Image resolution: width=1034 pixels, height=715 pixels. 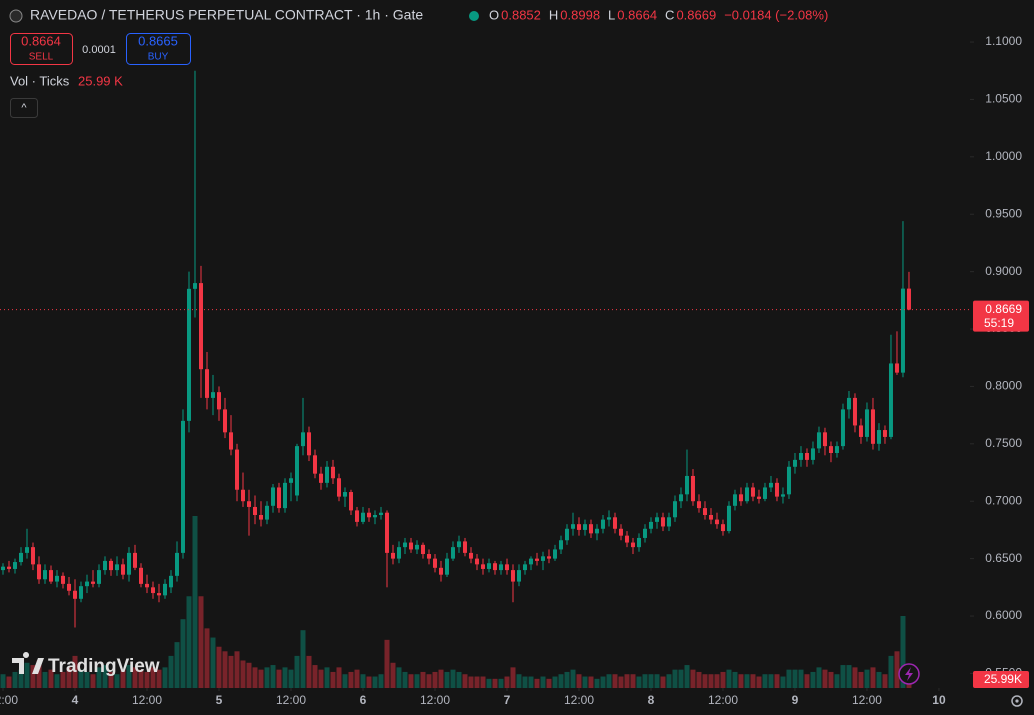 What do you see at coordinates (41, 40) in the screenshot?
I see `sell-price: 0.8664` at bounding box center [41, 40].